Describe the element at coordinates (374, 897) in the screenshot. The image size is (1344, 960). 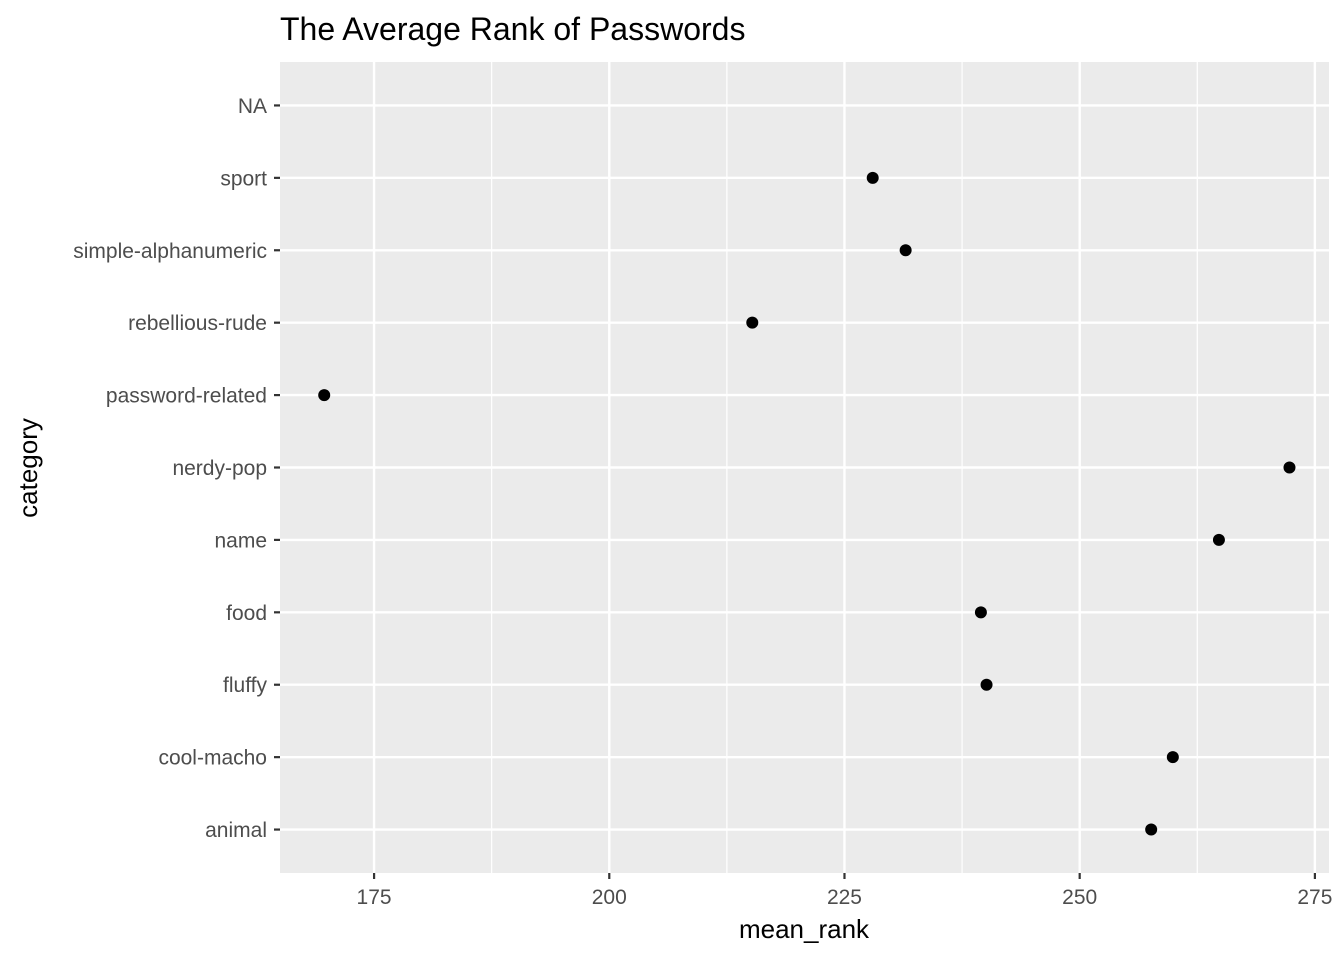
I see `x-tick-label: 175` at that location.